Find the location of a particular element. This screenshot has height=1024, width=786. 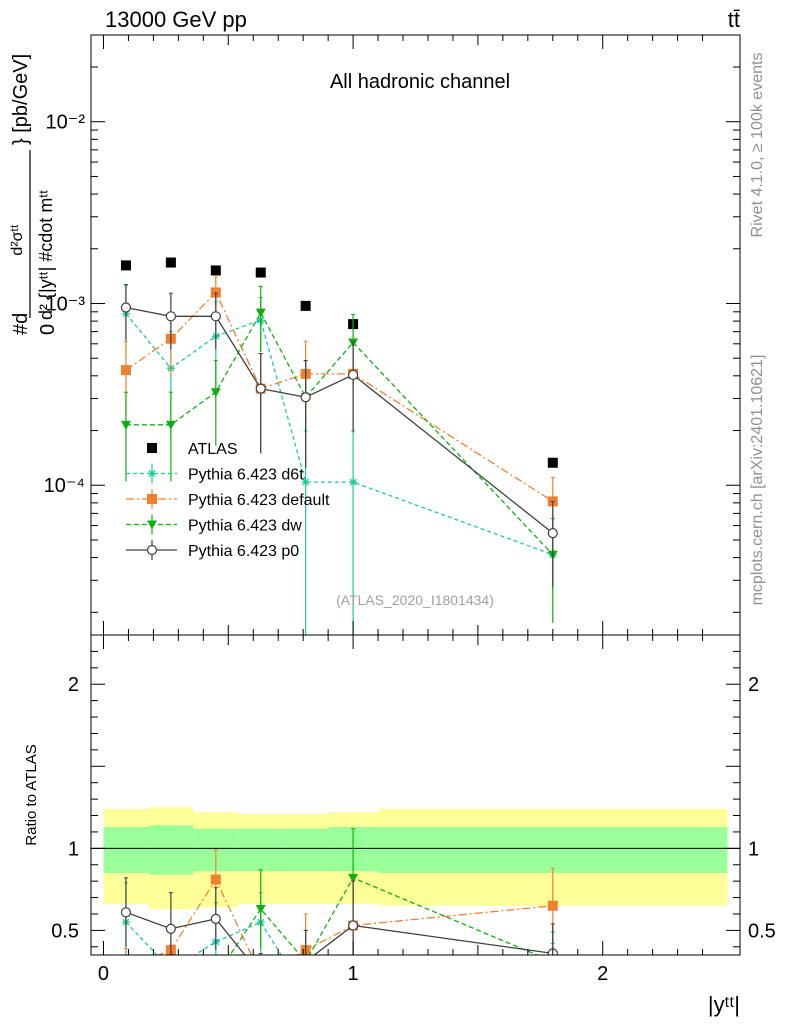

legend-item-atlas: ATLAS is located at coordinates (192, 449).